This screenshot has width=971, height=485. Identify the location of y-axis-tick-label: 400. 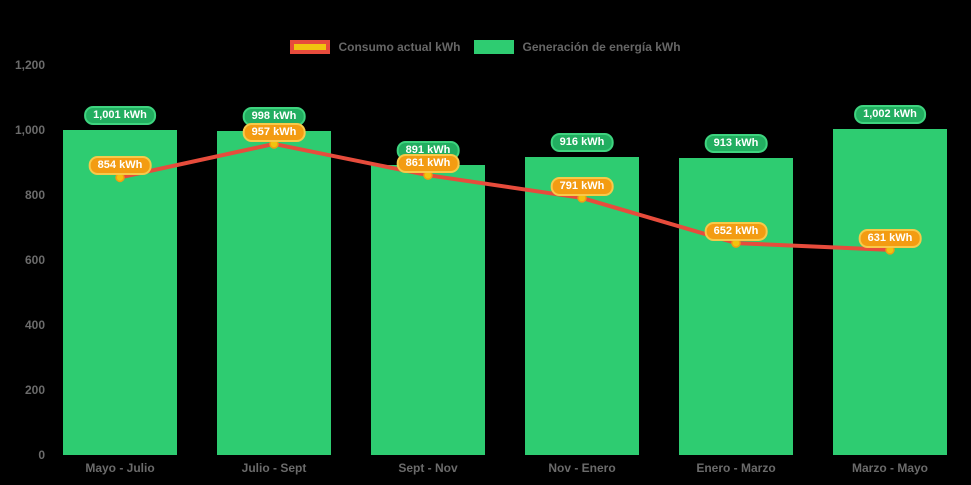
(34, 325).